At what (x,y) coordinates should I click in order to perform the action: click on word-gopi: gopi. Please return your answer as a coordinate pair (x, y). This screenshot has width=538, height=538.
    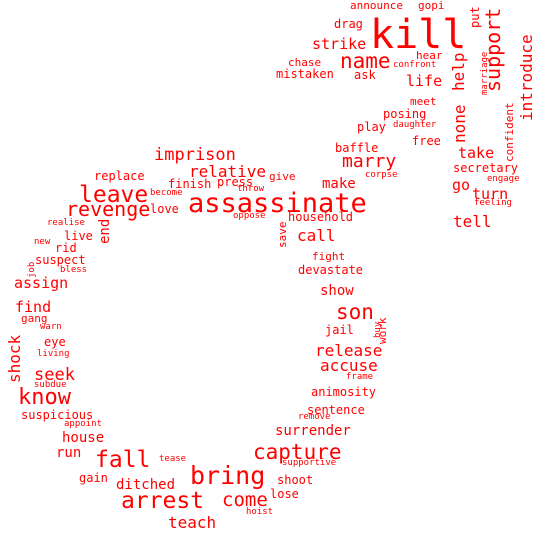
    Looking at the image, I should click on (431, 6).